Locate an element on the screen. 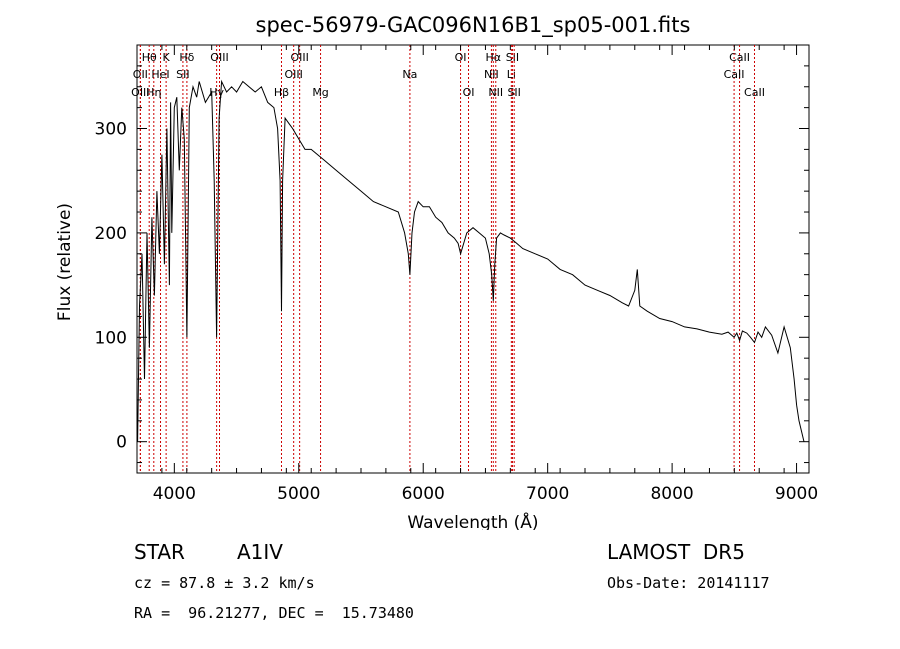 The width and height of the screenshot is (900, 649). y-tick-label: 300 is located at coordinates (111, 130).